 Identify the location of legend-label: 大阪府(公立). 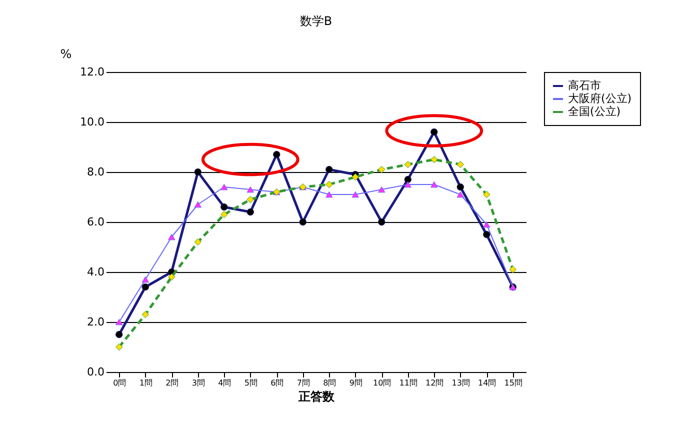
(600, 98).